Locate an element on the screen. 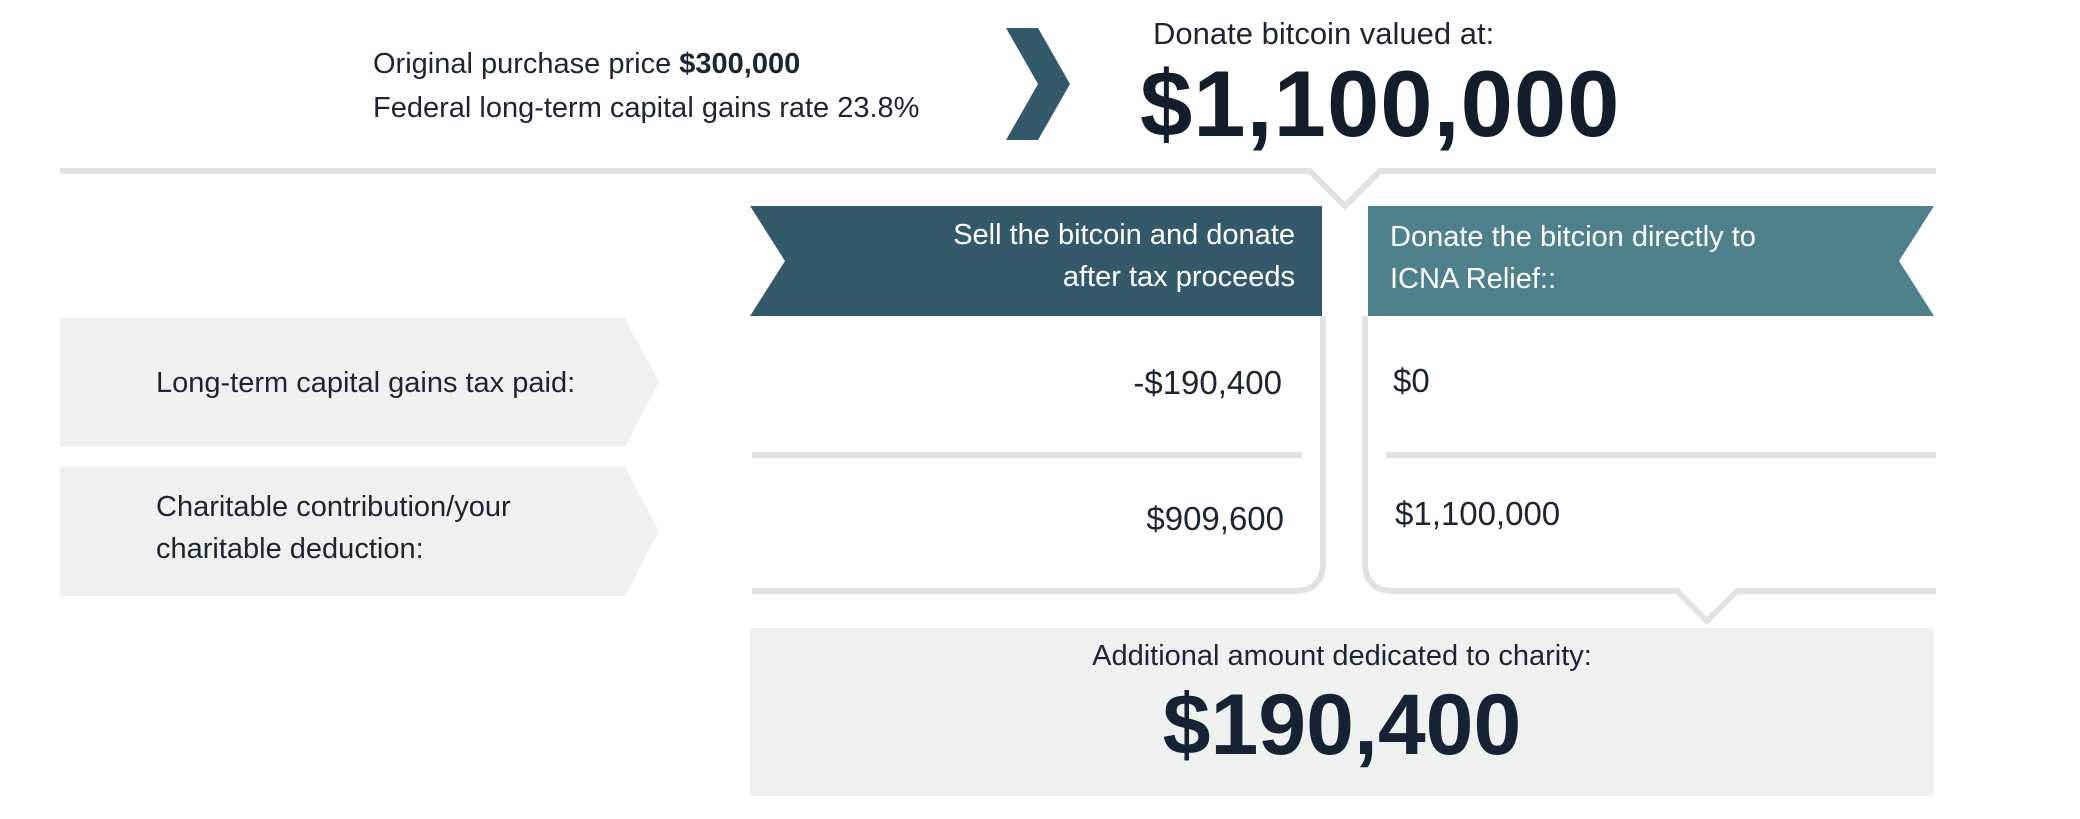 This screenshot has width=2080, height=819. row-label-line1: Charitable contribution/your is located at coordinates (333, 507).